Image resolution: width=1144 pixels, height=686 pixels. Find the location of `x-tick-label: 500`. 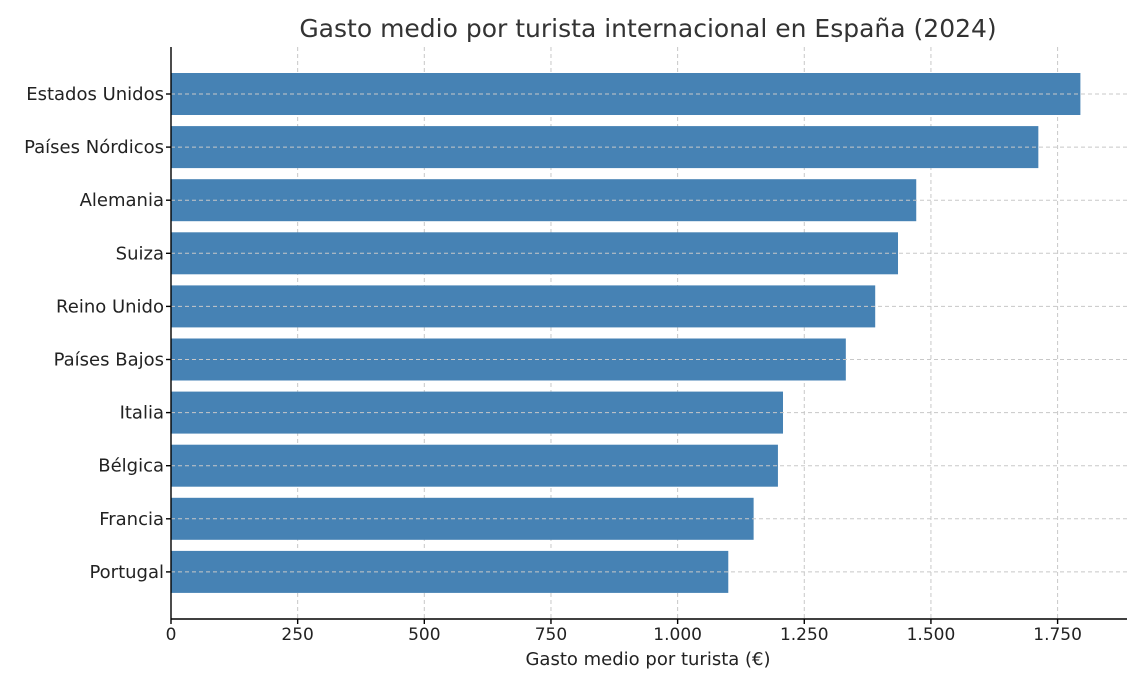

x-tick-label: 500 is located at coordinates (424, 635).